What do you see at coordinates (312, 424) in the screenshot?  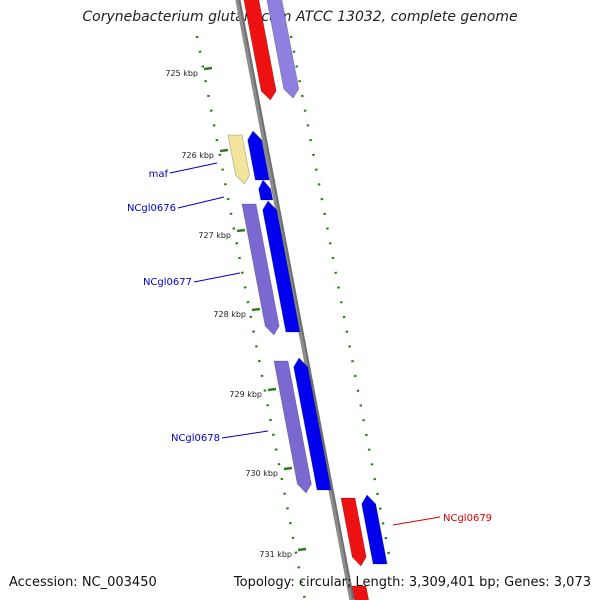 I see `gene-arrow-ncgl0678` at bounding box center [312, 424].